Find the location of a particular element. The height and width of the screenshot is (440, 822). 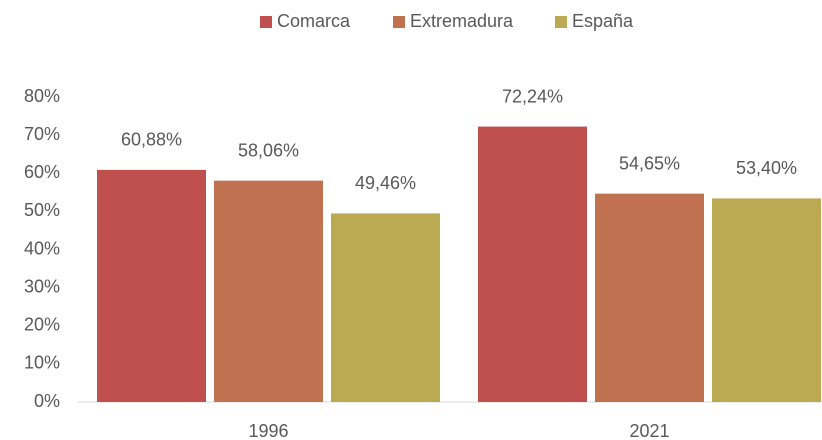

y-tick-label: 40% is located at coordinates (42, 248).